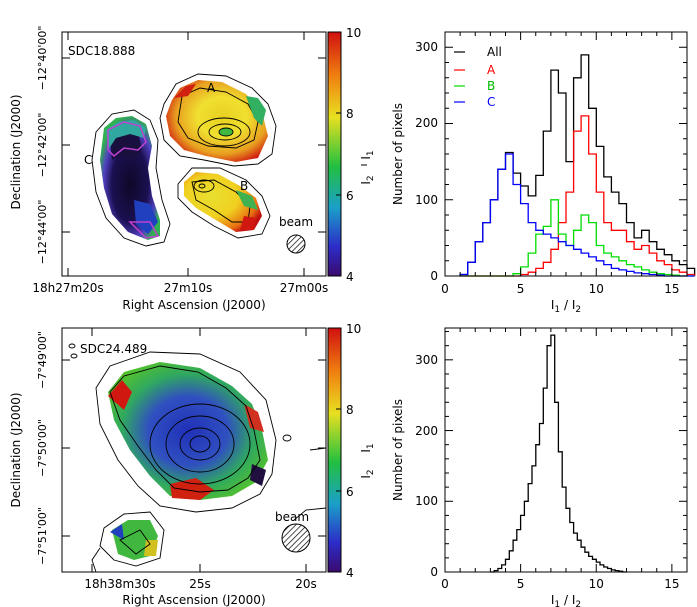 The image size is (697, 607). Describe the element at coordinates (491, 70) in the screenshot. I see `legend-a: A` at that location.